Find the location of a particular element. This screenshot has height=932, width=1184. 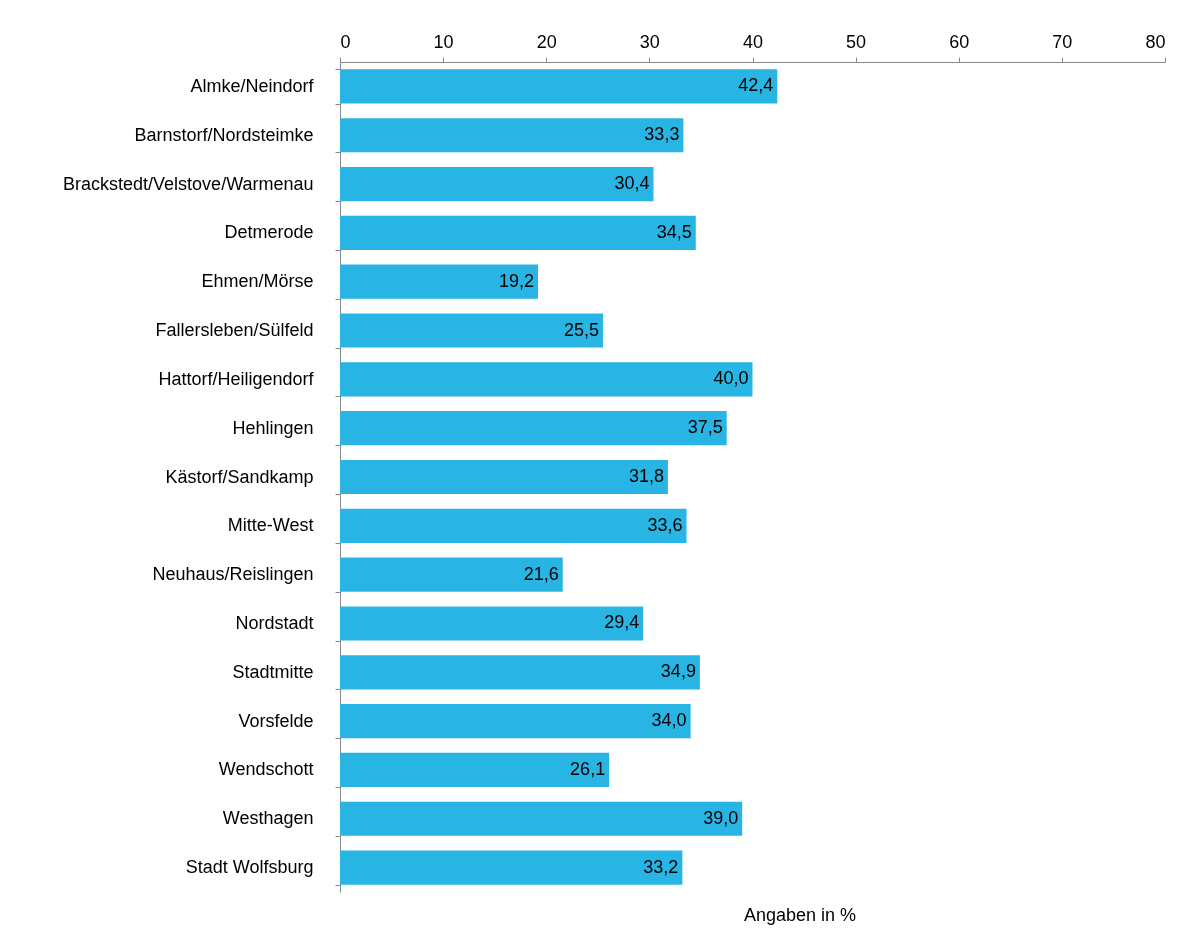

x-tick-label: 50 is located at coordinates (856, 41).